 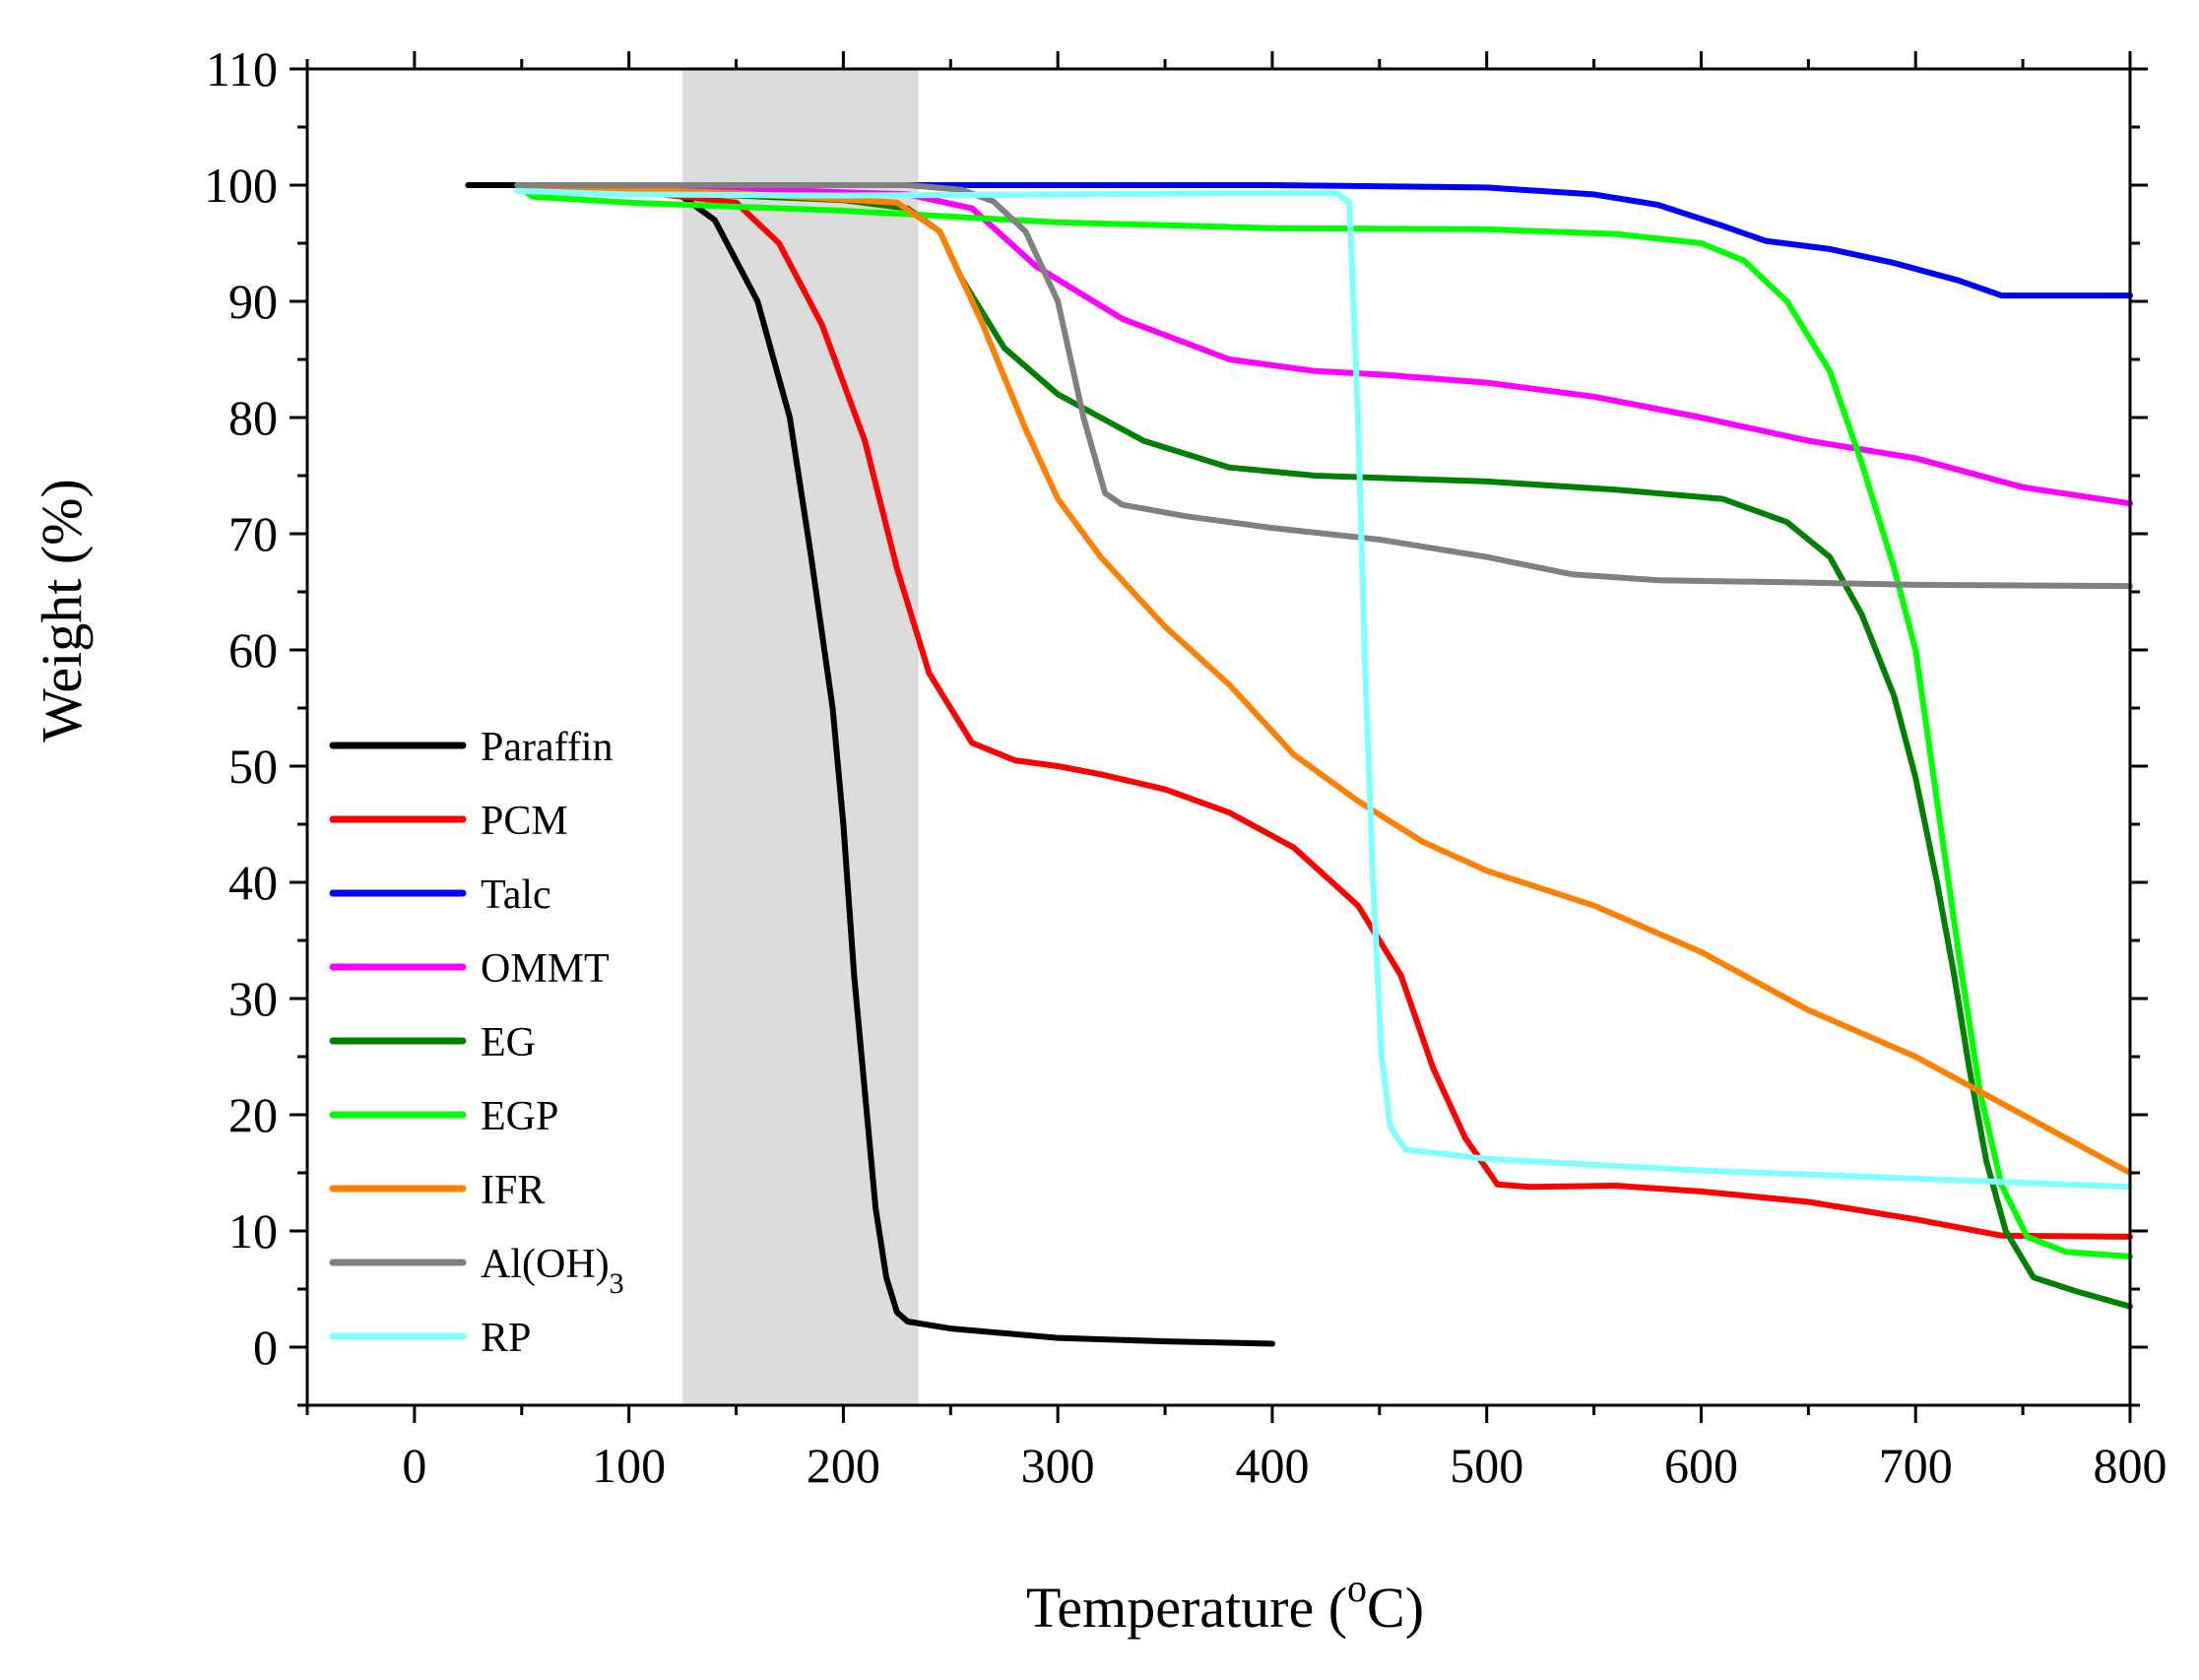 I want to click on y-tick-label: 60, so click(x=253, y=650).